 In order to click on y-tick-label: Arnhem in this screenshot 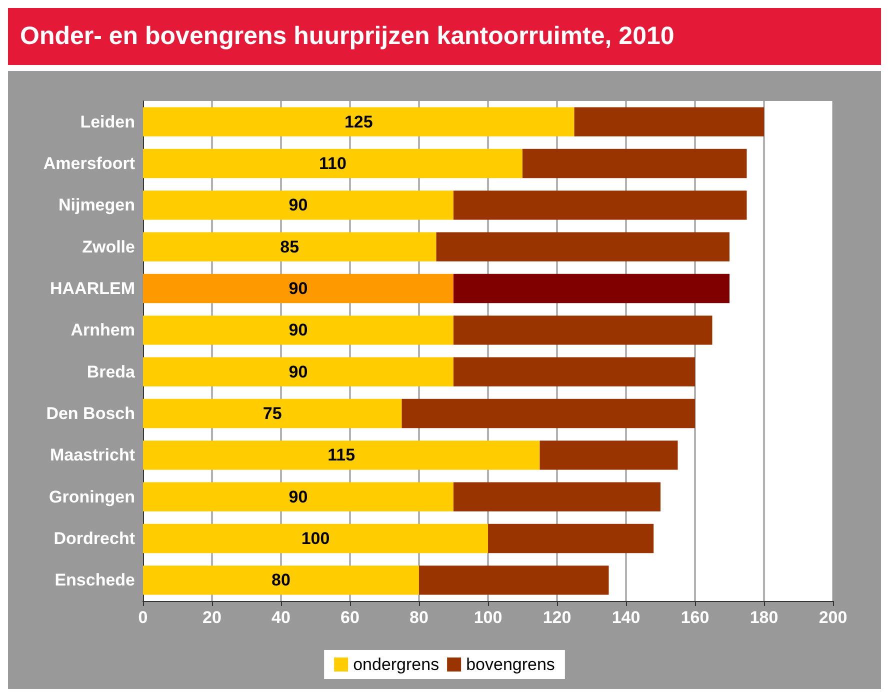, I will do `click(102, 330)`.